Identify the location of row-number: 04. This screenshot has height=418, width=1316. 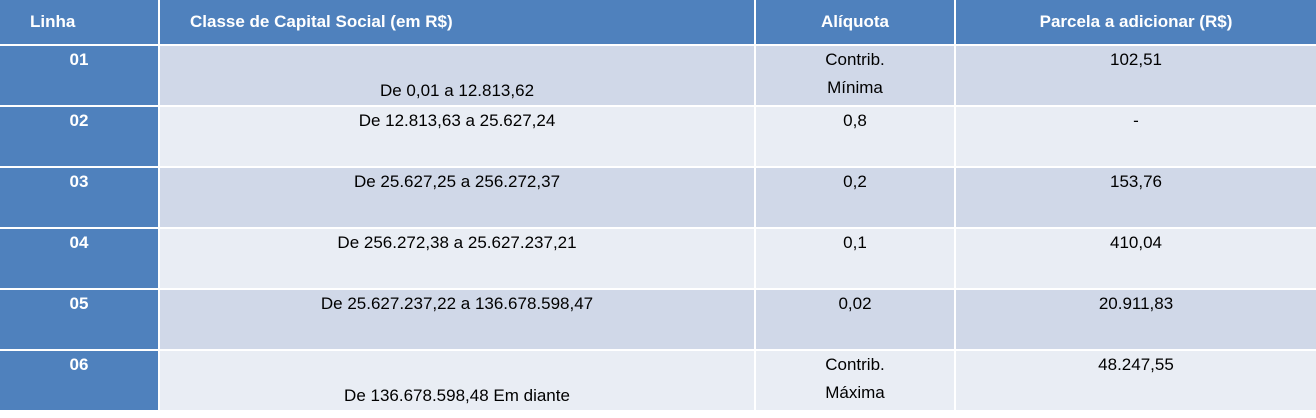
(79, 258).